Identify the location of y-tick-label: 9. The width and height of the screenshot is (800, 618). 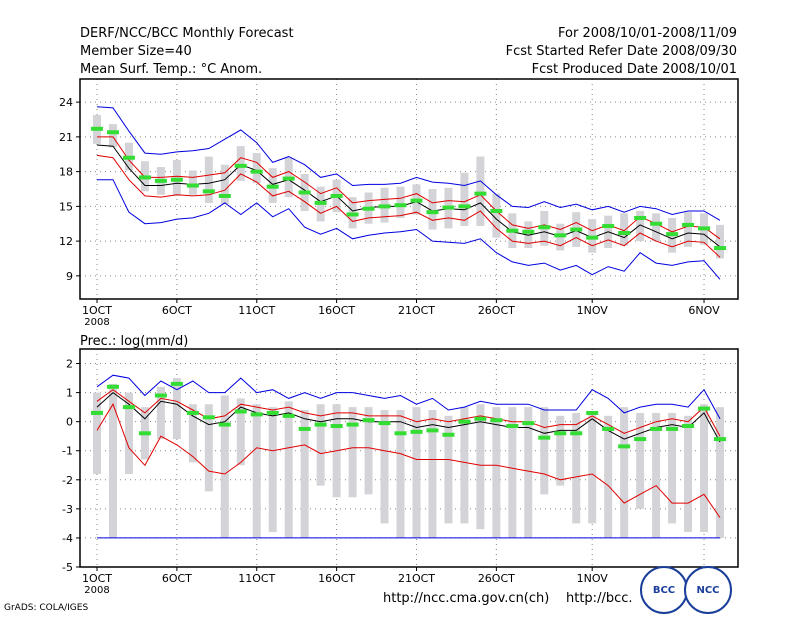
(69, 276).